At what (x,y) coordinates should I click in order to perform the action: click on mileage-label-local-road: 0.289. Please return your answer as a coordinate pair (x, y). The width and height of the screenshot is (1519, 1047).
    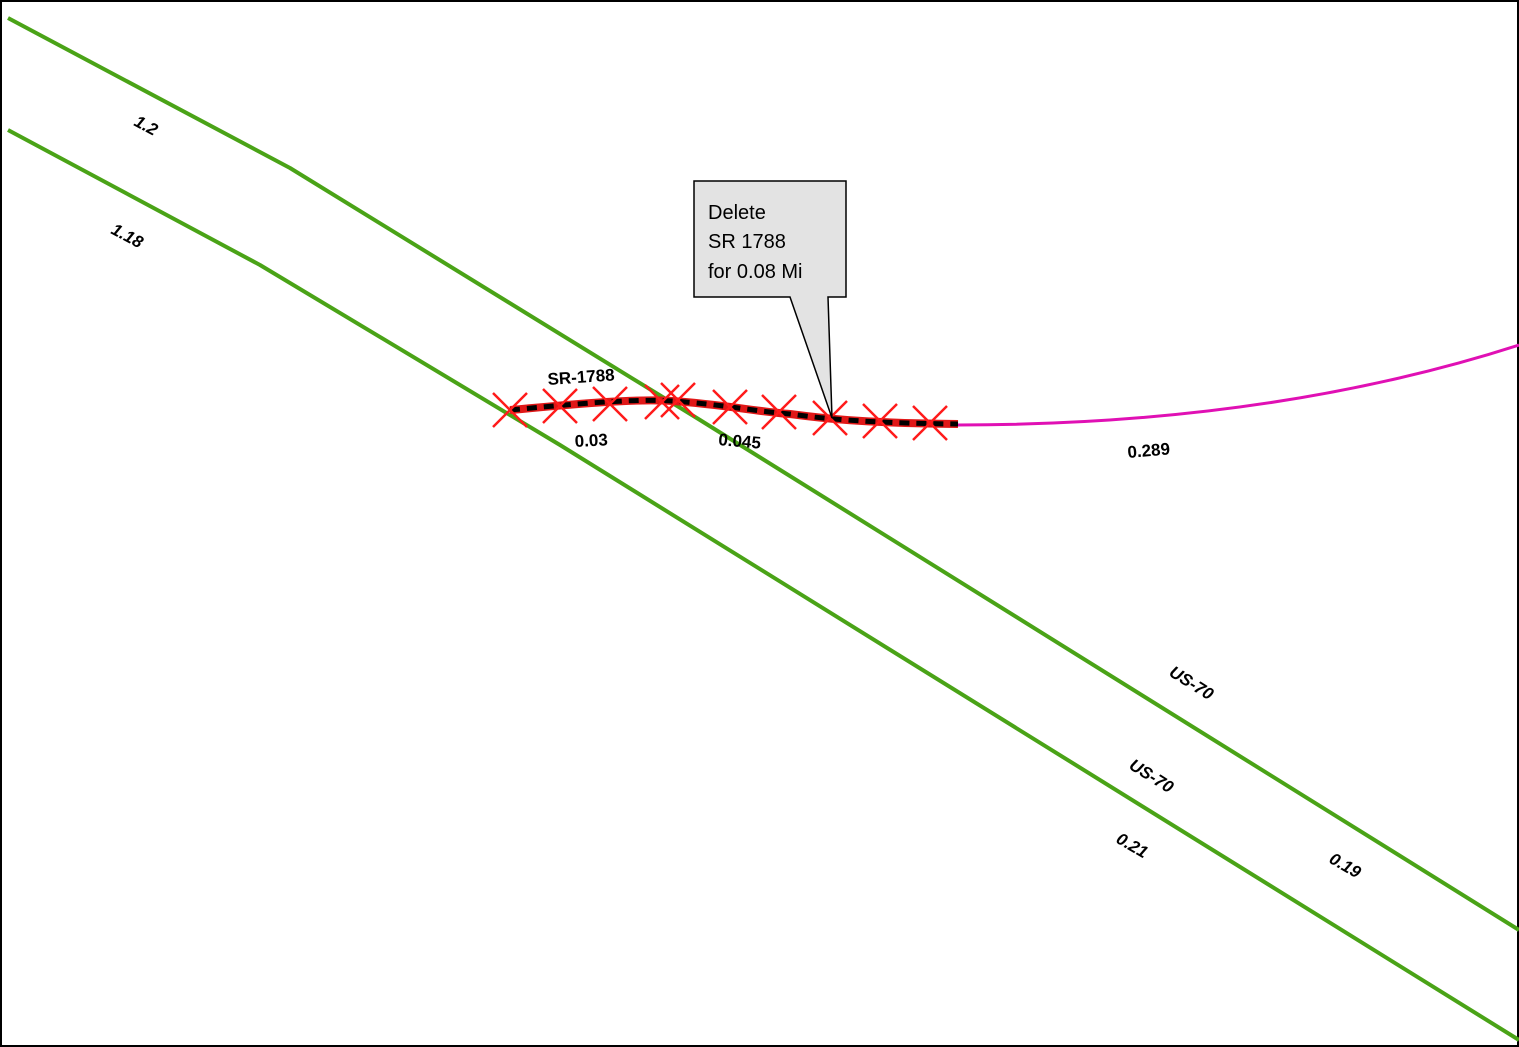
    Looking at the image, I should click on (1149, 450).